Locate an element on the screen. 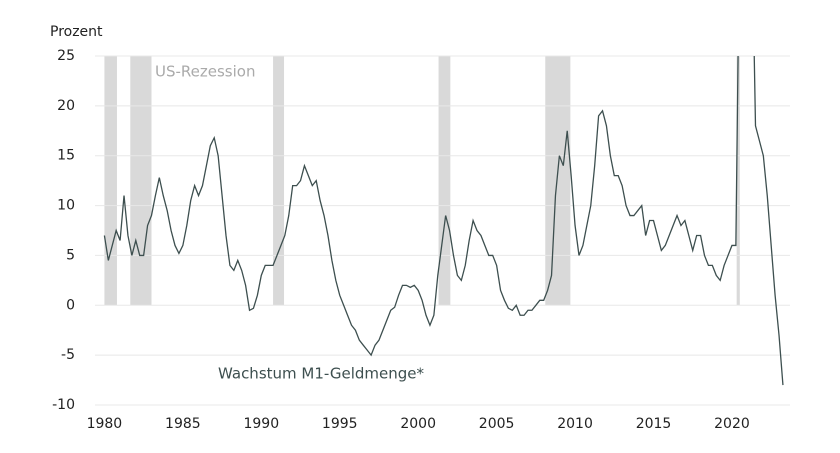 Image resolution: width=840 pixels, height=453 pixels. recession-annotation: US-Rezession is located at coordinates (205, 72).